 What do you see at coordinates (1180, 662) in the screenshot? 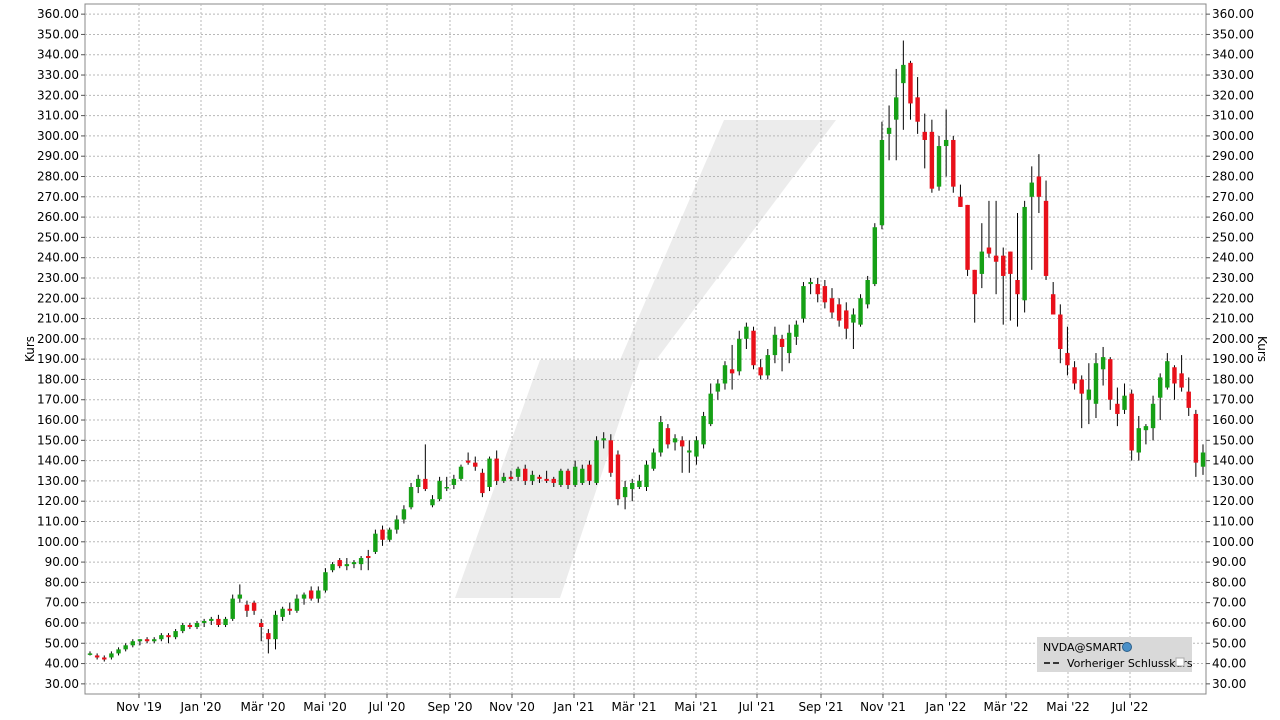
I see `prev-close-toggle-checkbox` at bounding box center [1180, 662].